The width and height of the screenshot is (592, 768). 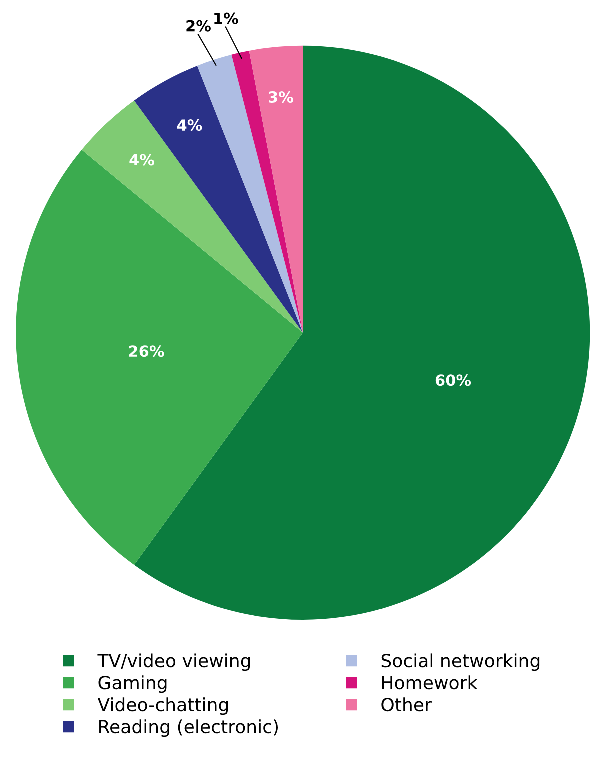 What do you see at coordinates (163, 707) in the screenshot?
I see `legend-label: Video-chatting` at bounding box center [163, 707].